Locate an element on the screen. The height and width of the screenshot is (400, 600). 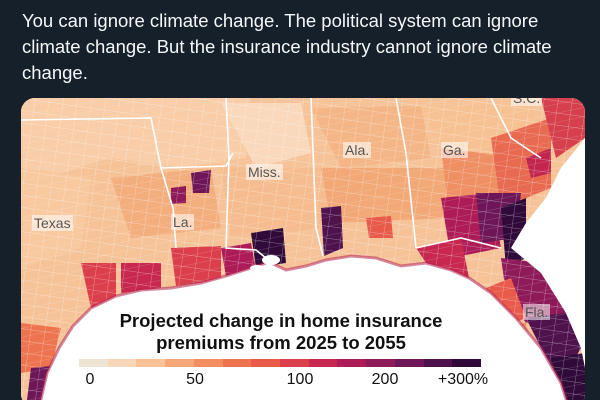
state-label-ala: Ala. is located at coordinates (357, 150).